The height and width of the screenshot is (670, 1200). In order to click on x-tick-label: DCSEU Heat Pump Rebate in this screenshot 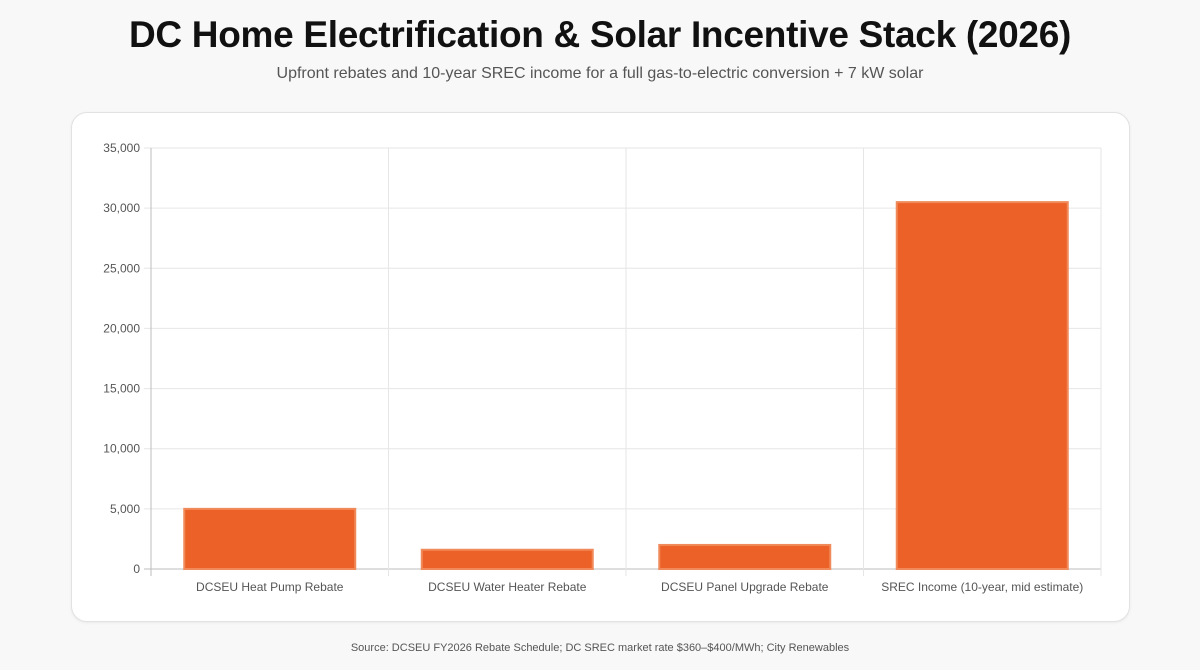, I will do `click(270, 587)`.